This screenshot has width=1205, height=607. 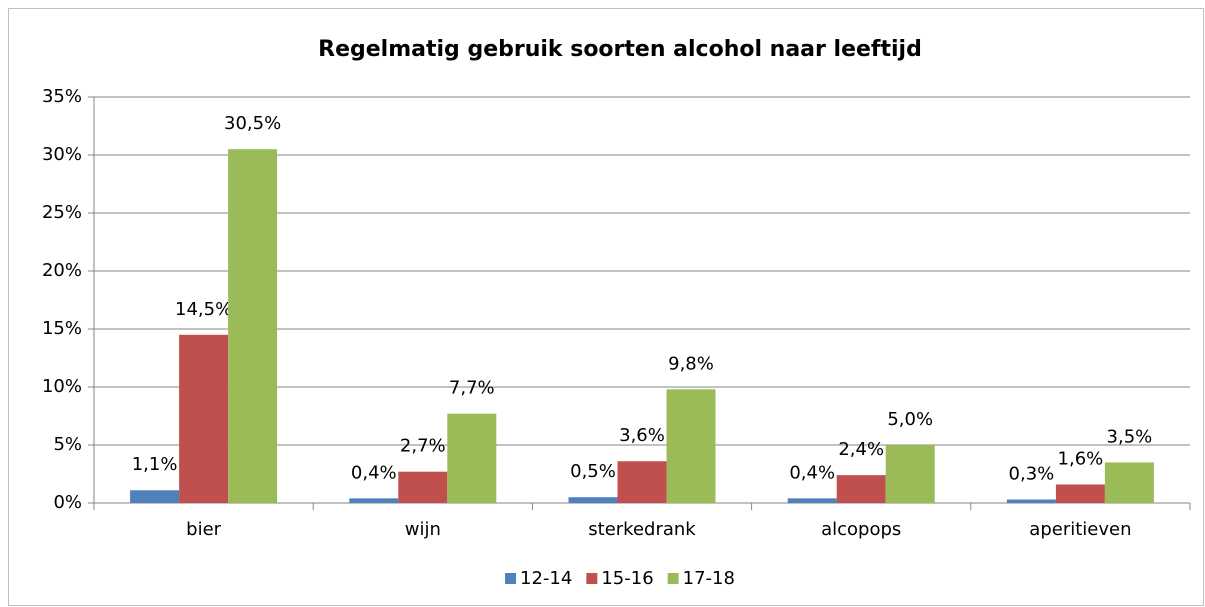 What do you see at coordinates (62, 212) in the screenshot?
I see `y-tick-label: 25%` at bounding box center [62, 212].